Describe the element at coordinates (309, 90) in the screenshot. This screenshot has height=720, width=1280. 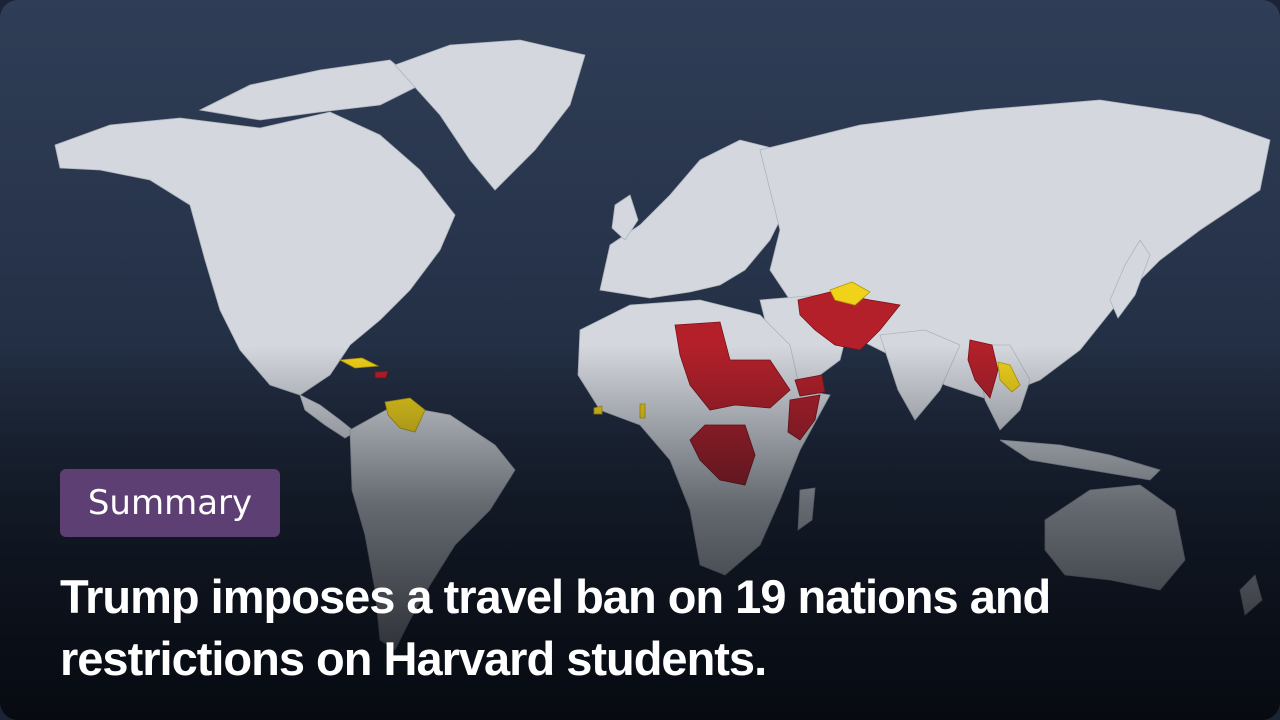
I see `arctic-islands` at that location.